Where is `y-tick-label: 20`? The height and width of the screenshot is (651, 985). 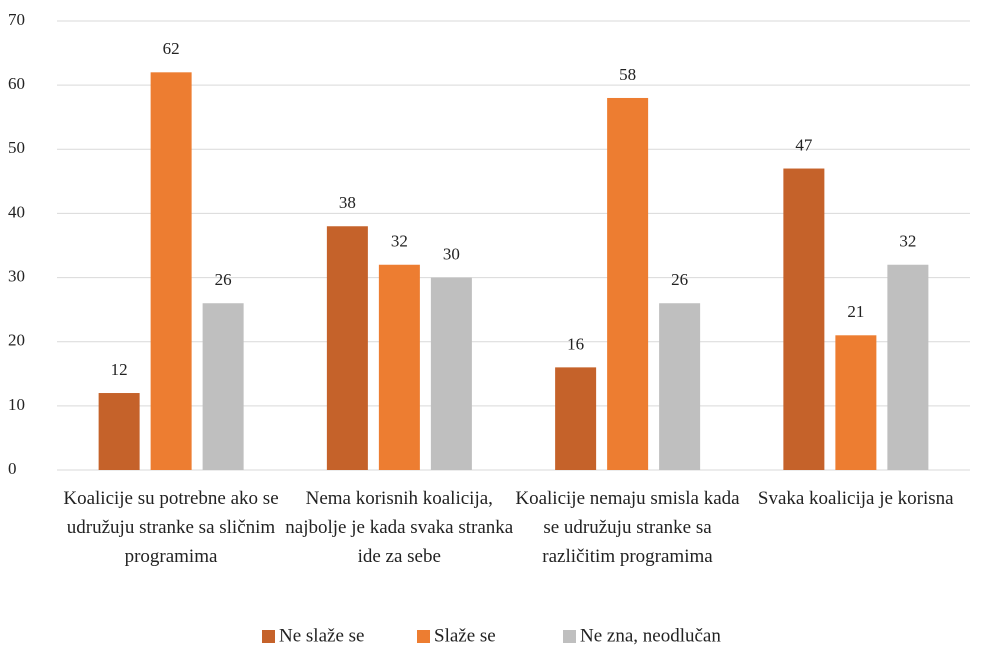
y-tick-label: 20 is located at coordinates (16, 340).